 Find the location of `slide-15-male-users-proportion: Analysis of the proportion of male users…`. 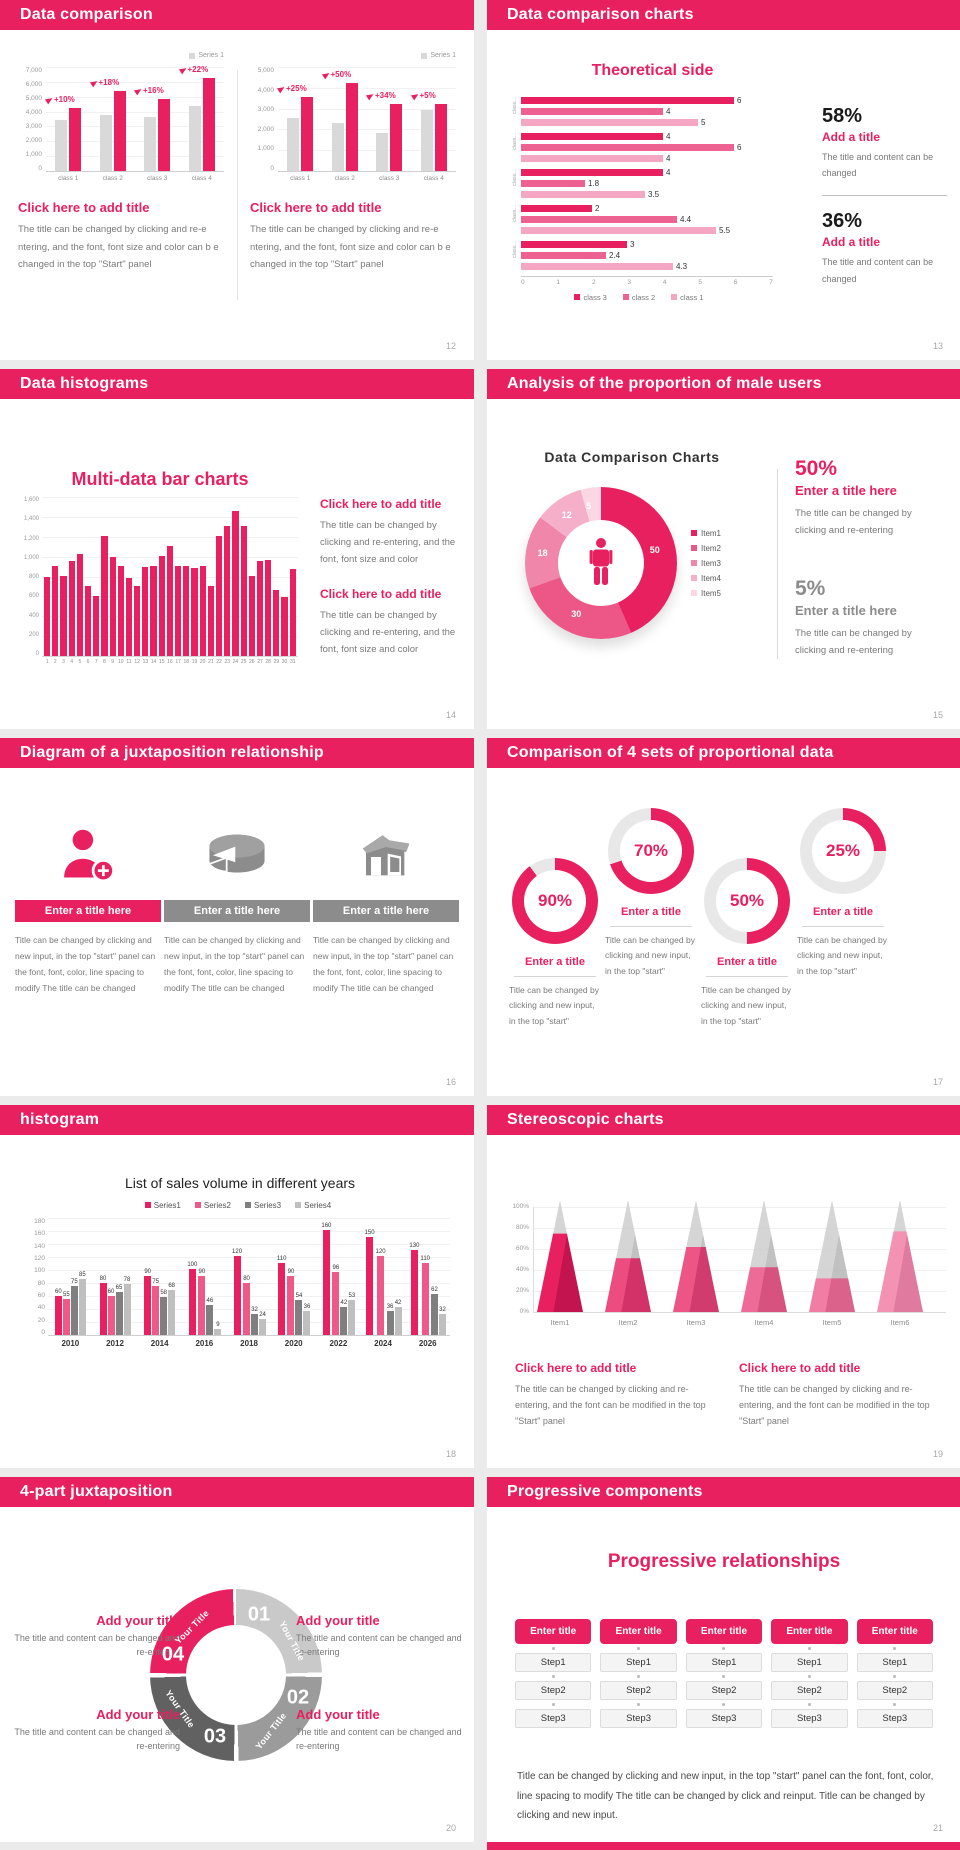

slide-15-male-users-proportion: Analysis of the proportion of male users… is located at coordinates (723, 549).